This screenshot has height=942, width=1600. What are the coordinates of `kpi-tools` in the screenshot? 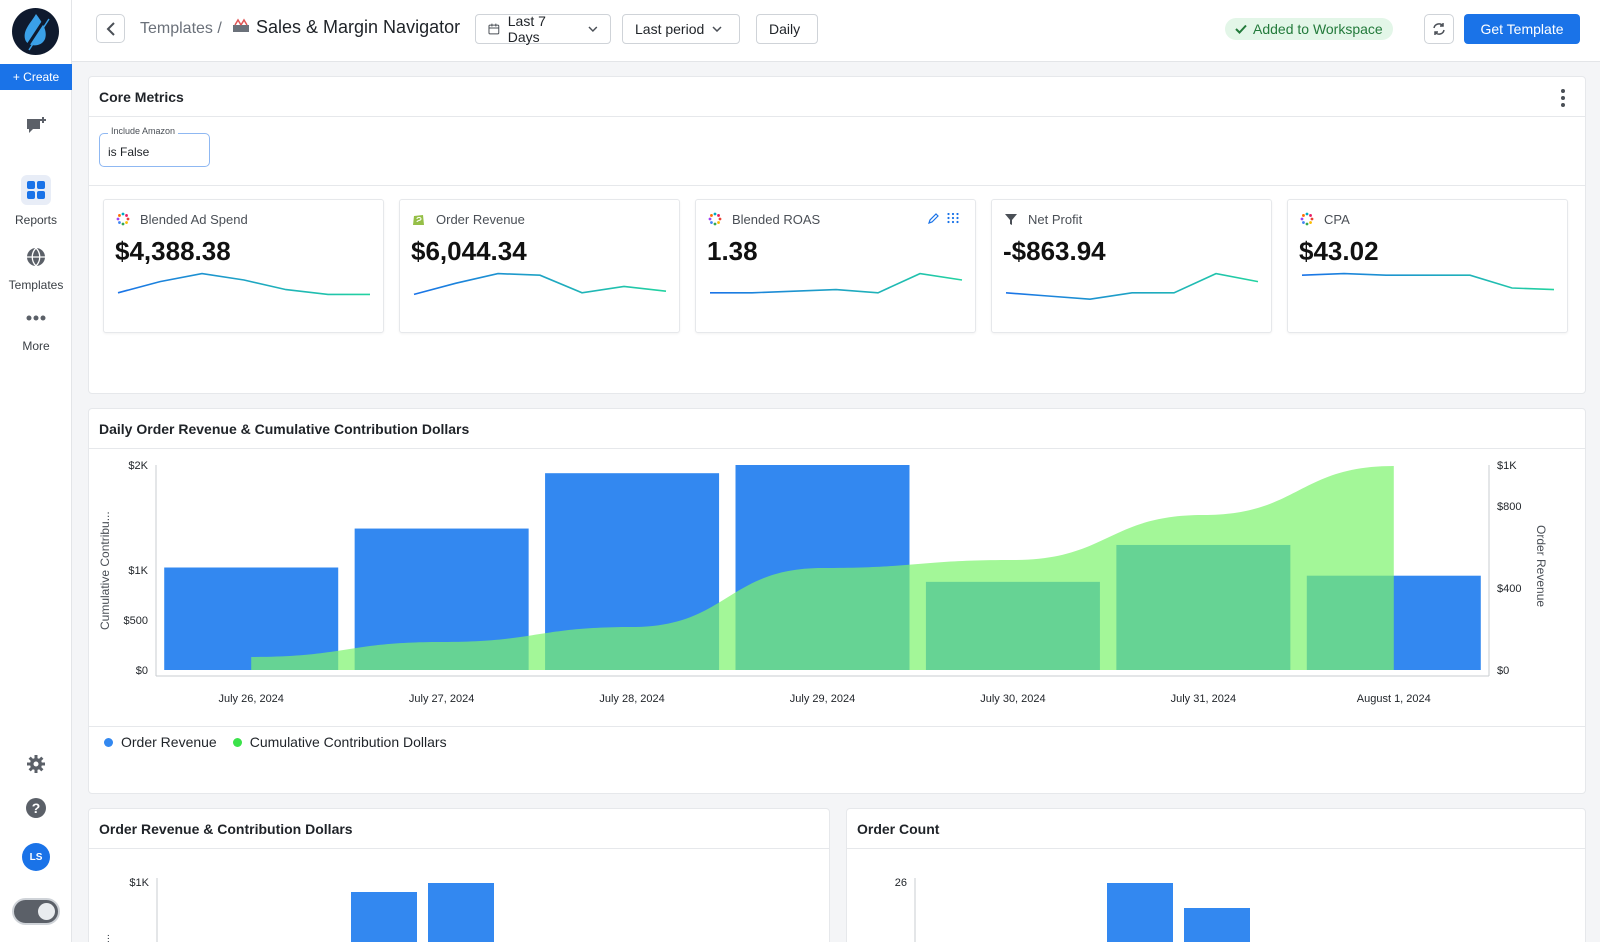 It's located at (943, 218).